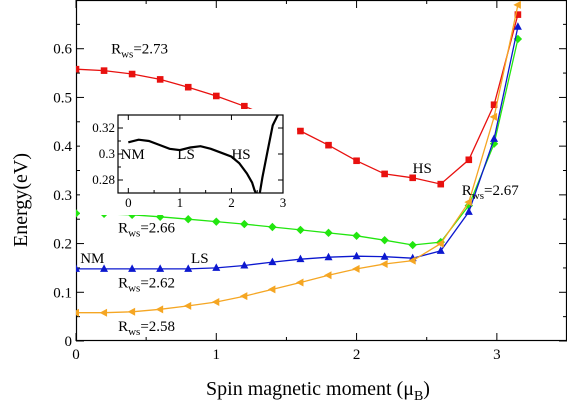 This screenshot has height=417, width=567. Describe the element at coordinates (146, 229) in the screenshot. I see `annotation-ann_266: Rws=2.66` at that location.